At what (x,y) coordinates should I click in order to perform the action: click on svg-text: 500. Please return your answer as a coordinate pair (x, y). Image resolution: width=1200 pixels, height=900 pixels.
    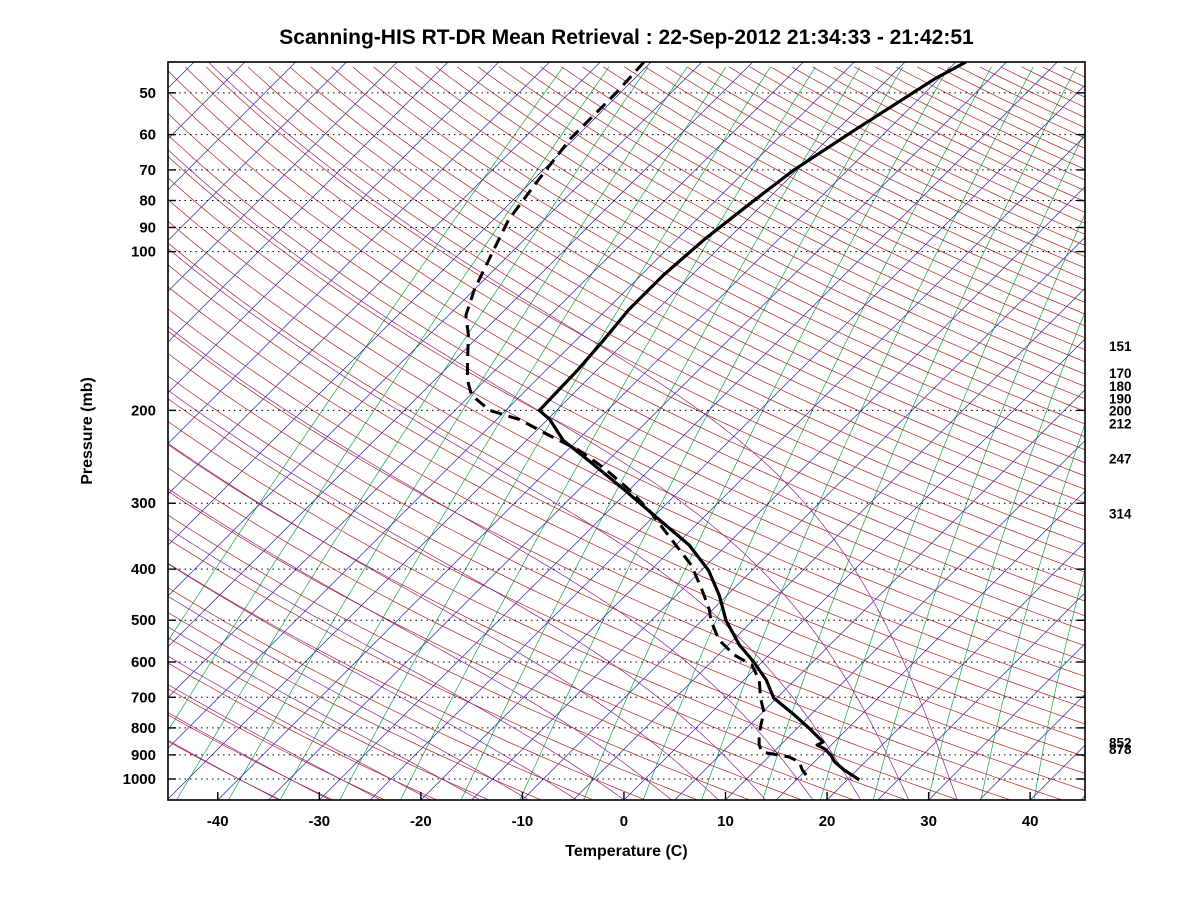
    Looking at the image, I should click on (143, 620).